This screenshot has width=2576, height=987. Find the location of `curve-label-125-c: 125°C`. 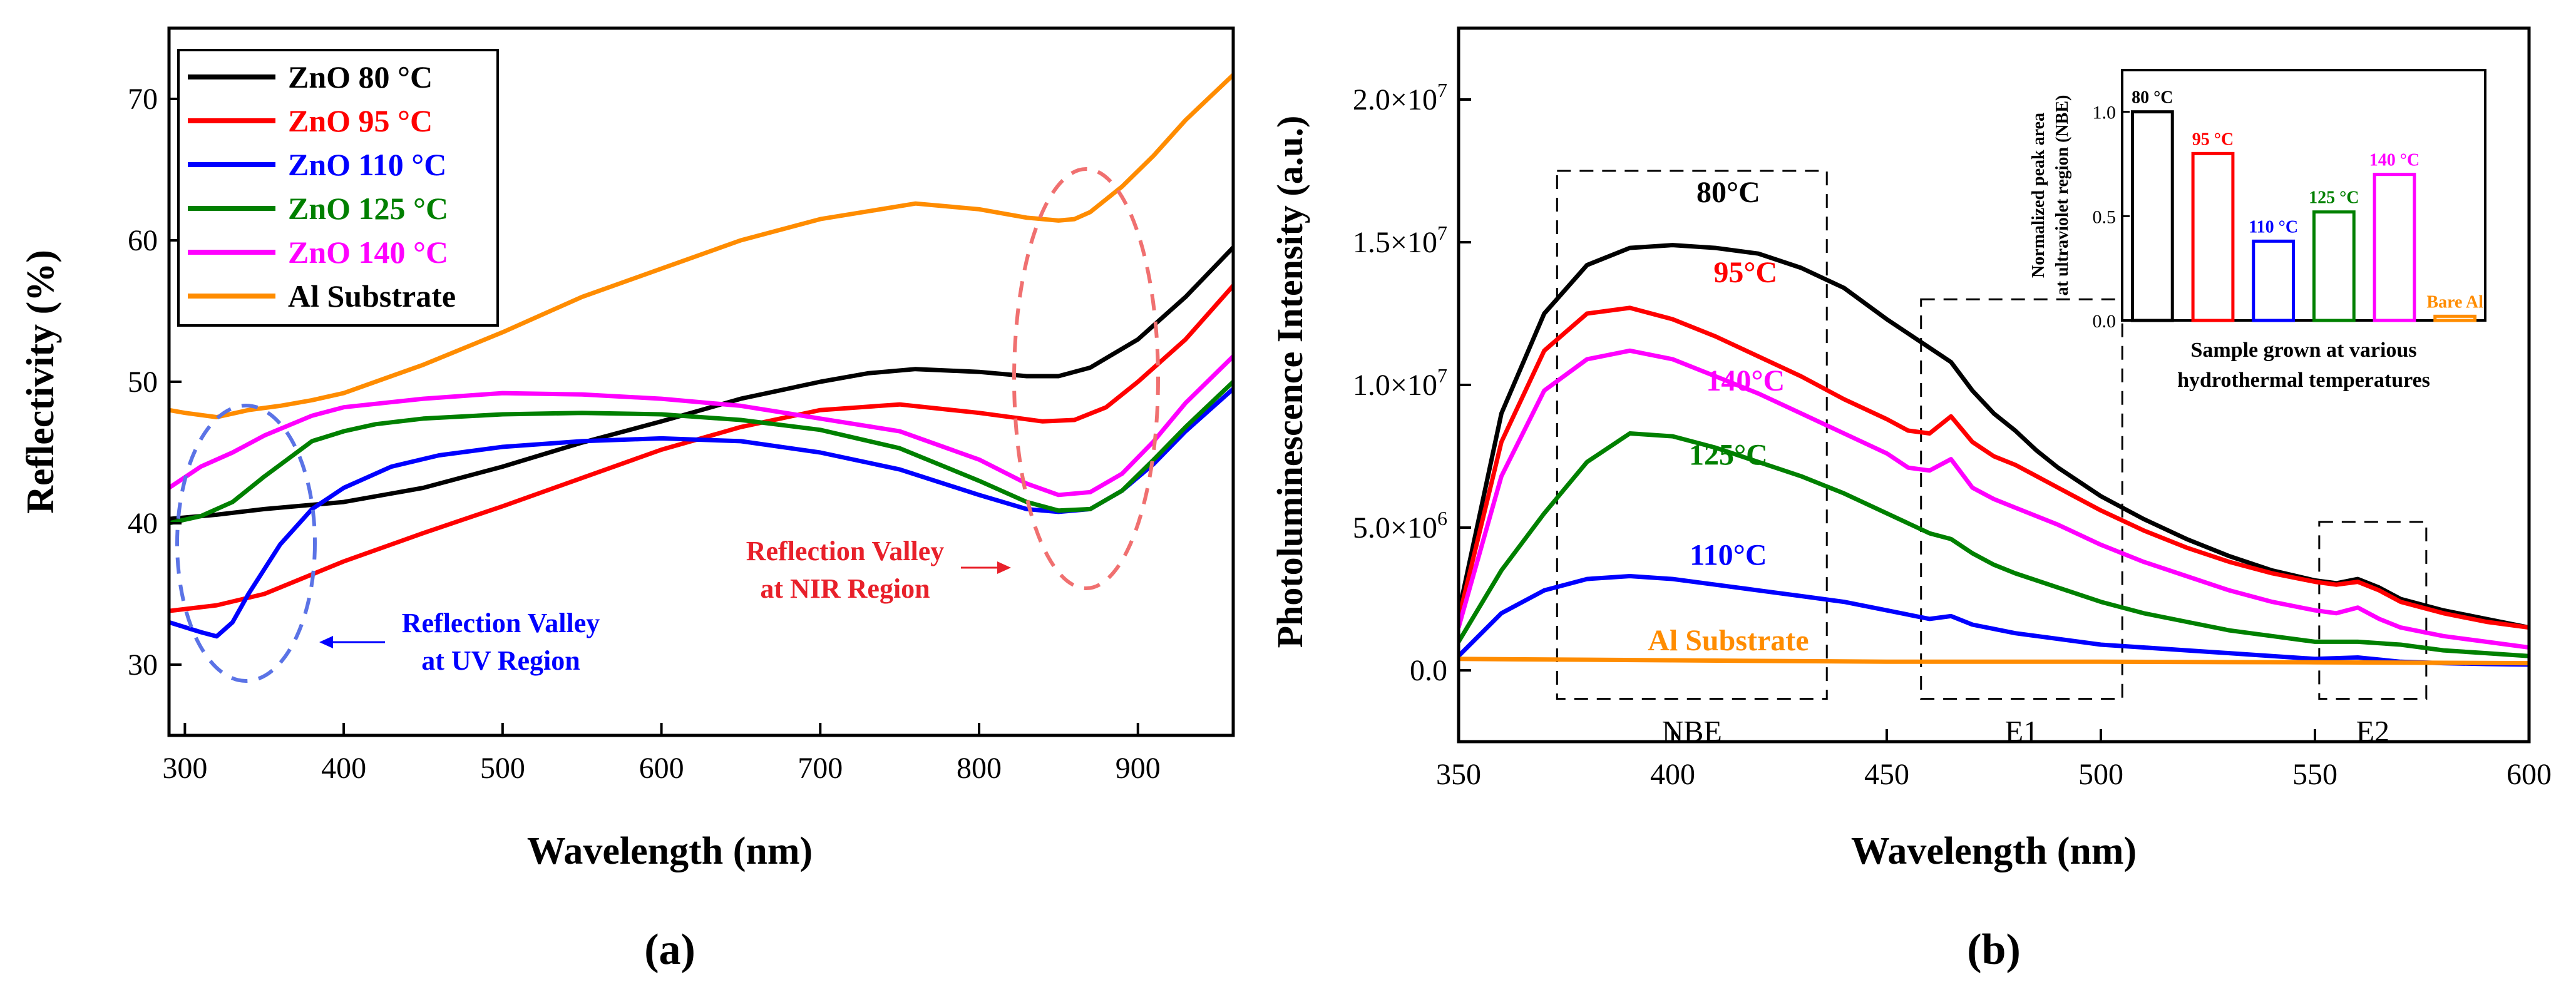

curve-label-125-c: 125°C is located at coordinates (1728, 455).